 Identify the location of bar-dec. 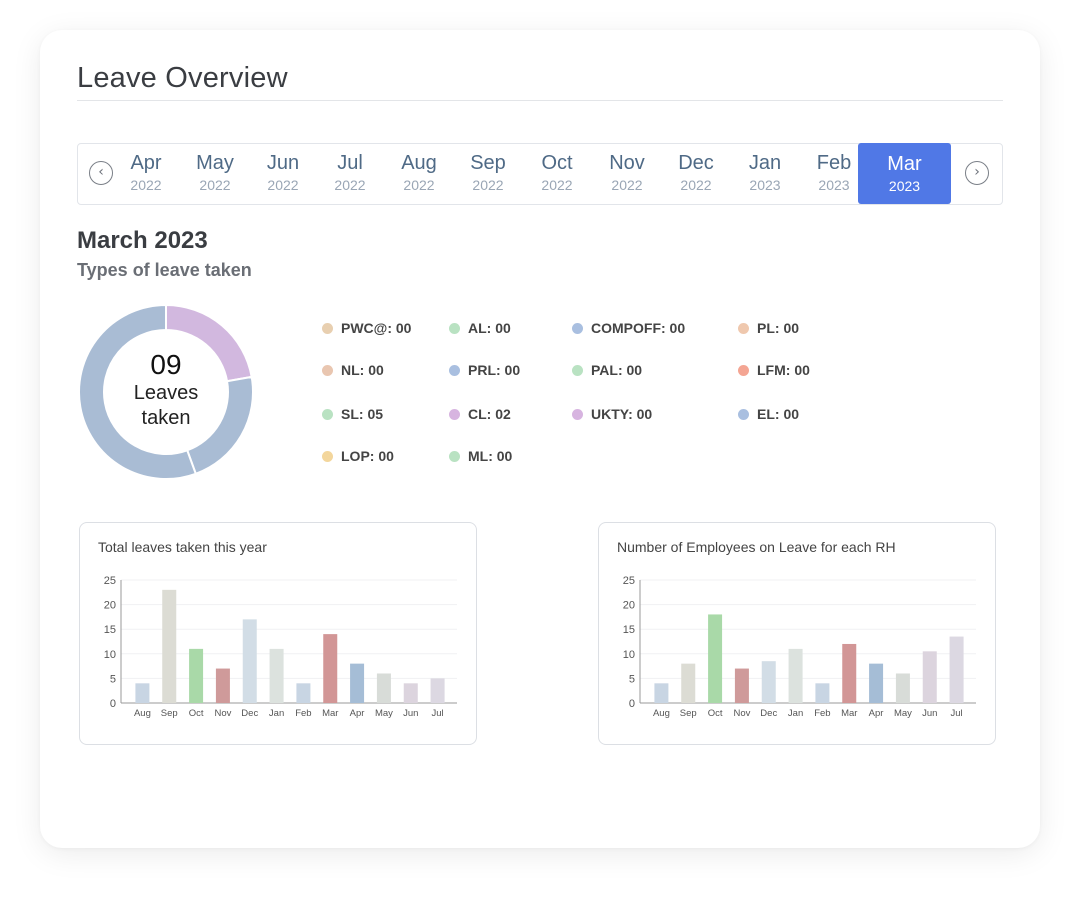
(249, 661).